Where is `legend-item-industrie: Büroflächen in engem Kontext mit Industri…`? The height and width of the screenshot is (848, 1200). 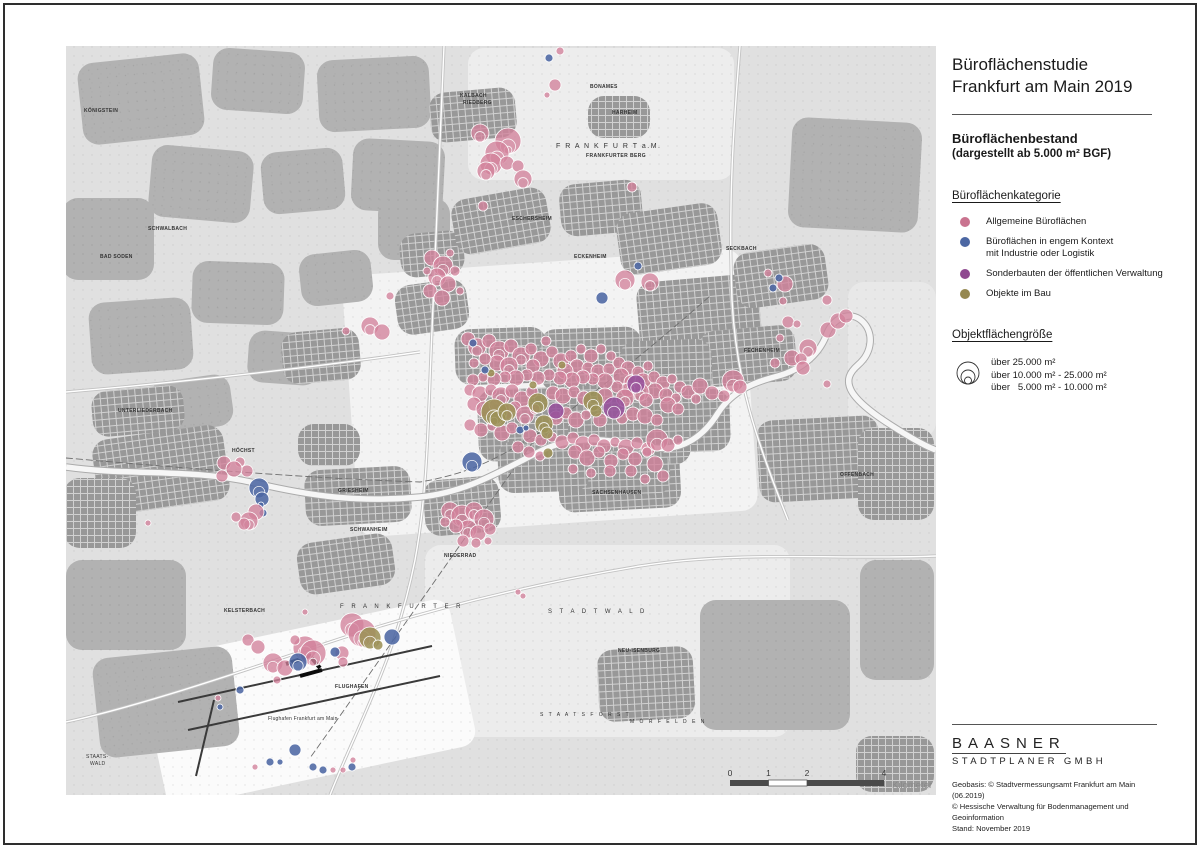
legend-item-industrie: Büroflächen in engem Kontext mit Industri… is located at coordinates (1071, 247).